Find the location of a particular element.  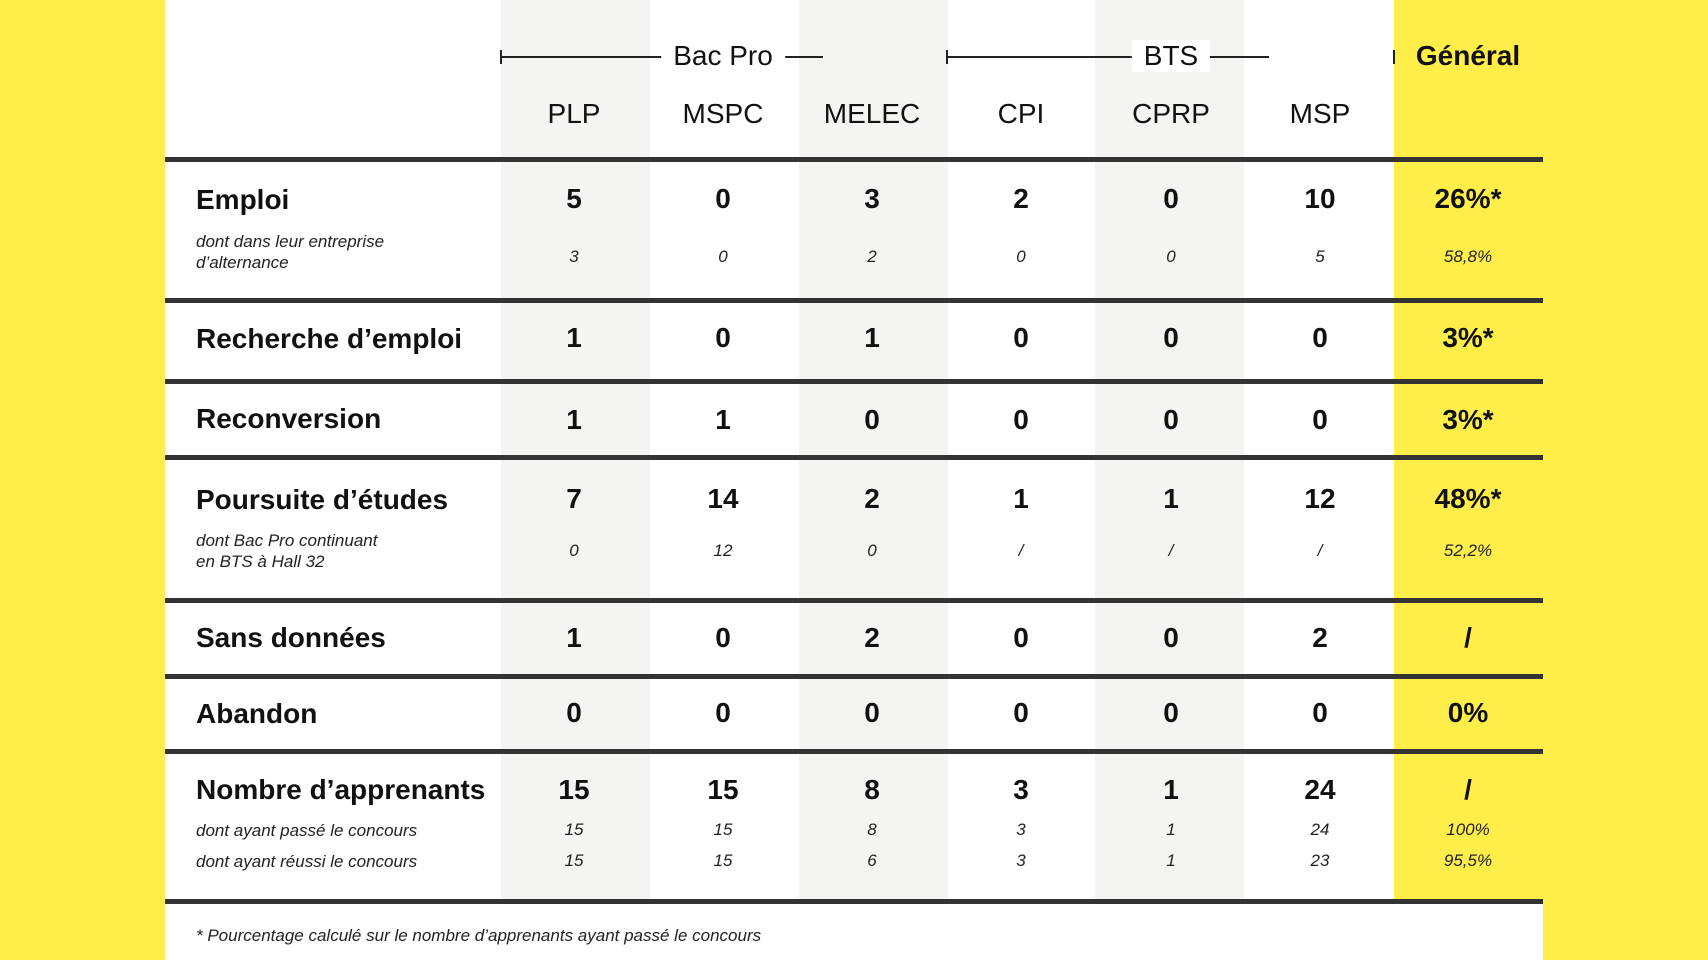

subcell-poursuite-mspc: 12 is located at coordinates (723, 550).